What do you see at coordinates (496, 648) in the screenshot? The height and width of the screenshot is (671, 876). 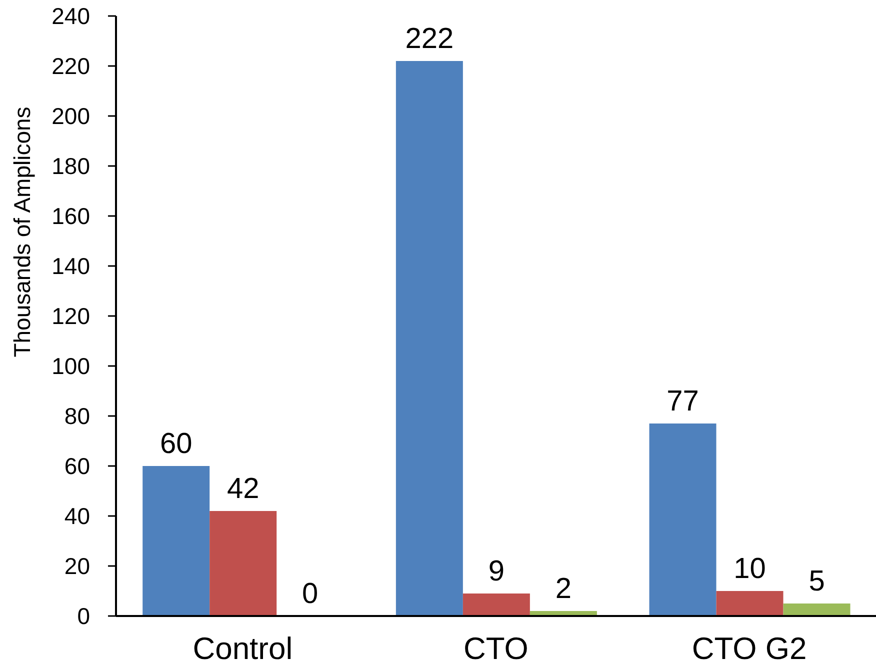 I see `x-tick-label: CTO` at bounding box center [496, 648].